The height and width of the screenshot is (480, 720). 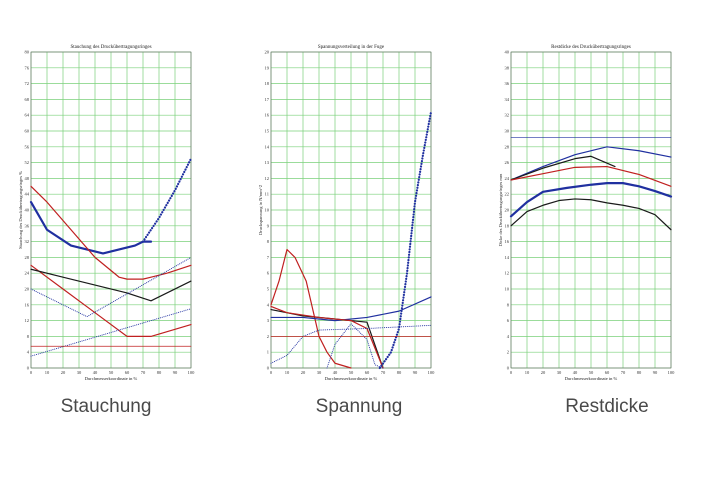 What do you see at coordinates (607, 406) in the screenshot?
I see `caption-restdicke: Restdicke` at bounding box center [607, 406].